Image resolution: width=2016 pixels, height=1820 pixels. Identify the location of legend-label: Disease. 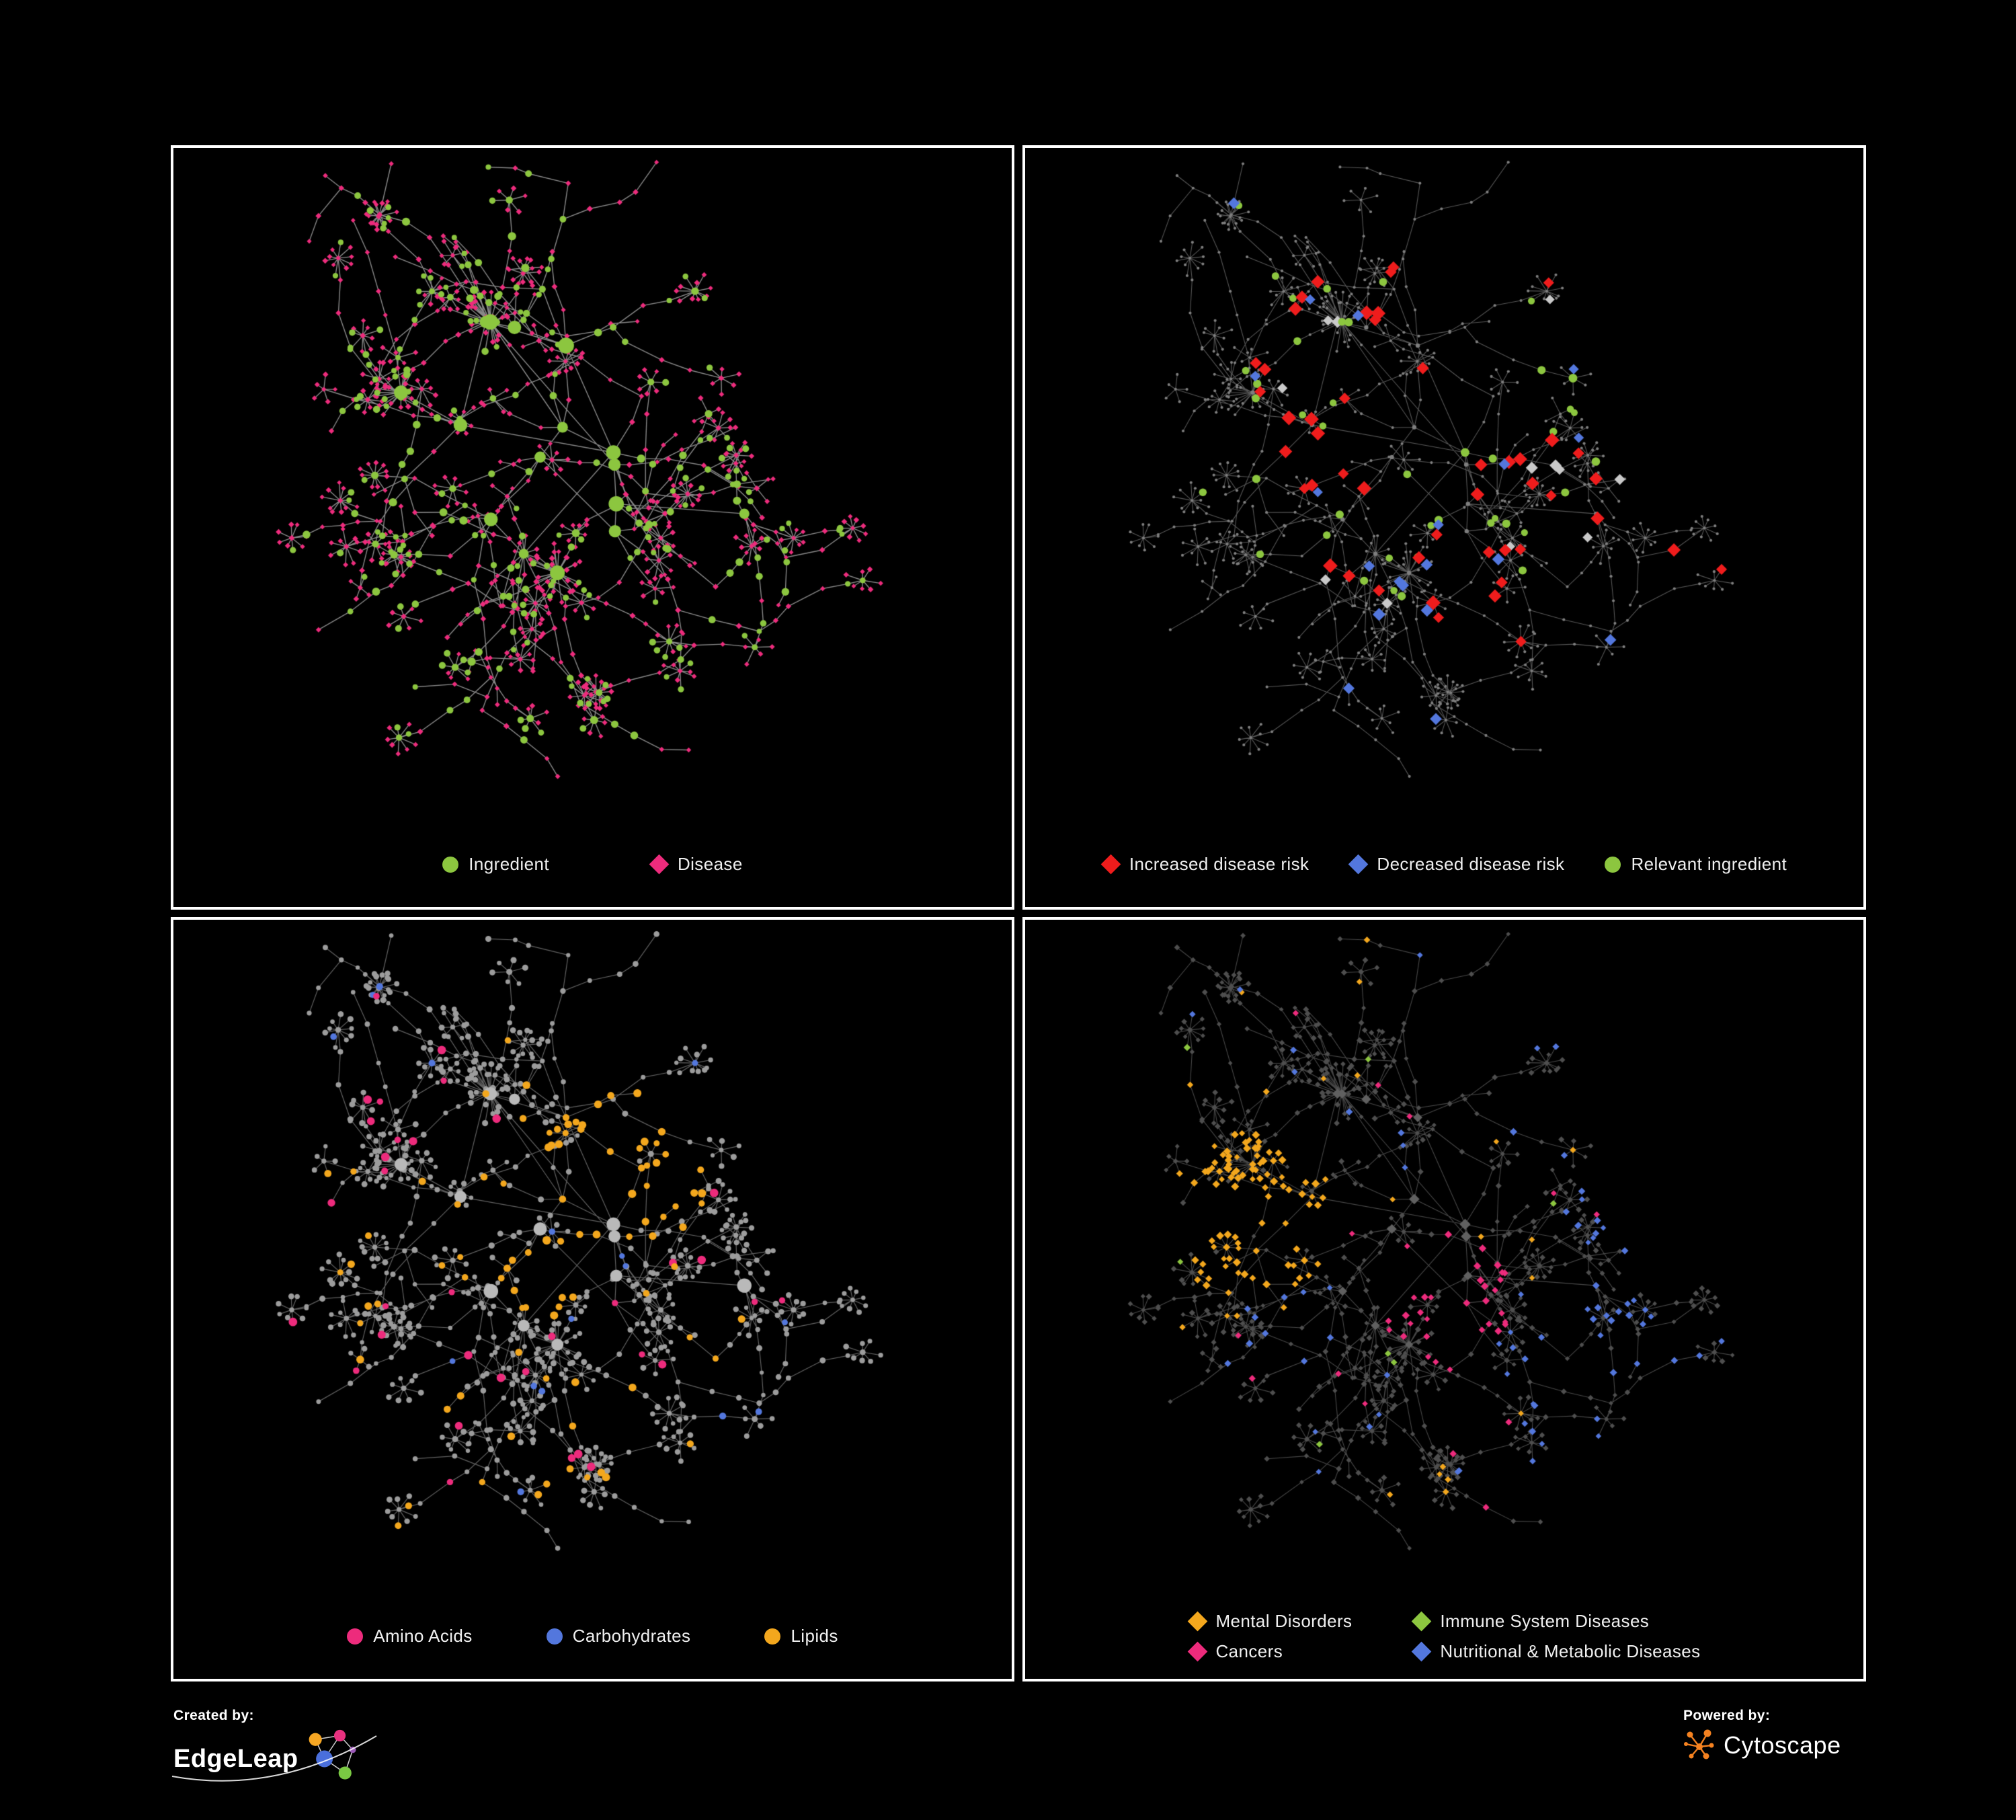
(710, 864).